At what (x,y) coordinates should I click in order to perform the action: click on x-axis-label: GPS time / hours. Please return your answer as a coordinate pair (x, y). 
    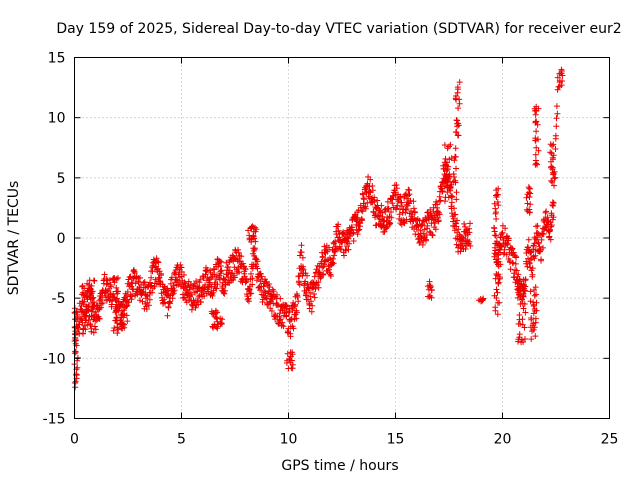
    Looking at the image, I should click on (339, 466).